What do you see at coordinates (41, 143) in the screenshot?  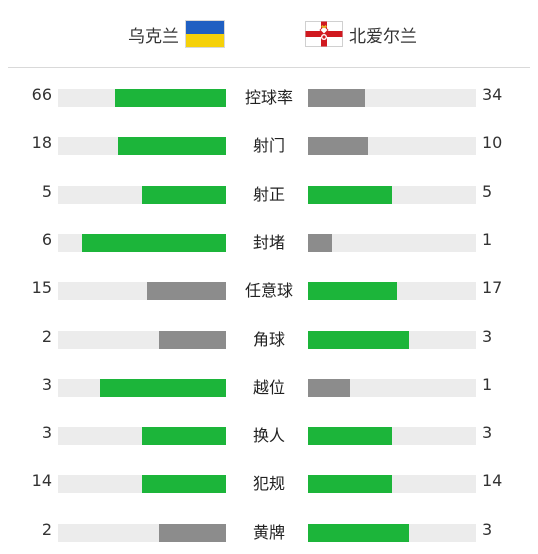 I see `home-stat-value: 18` at bounding box center [41, 143].